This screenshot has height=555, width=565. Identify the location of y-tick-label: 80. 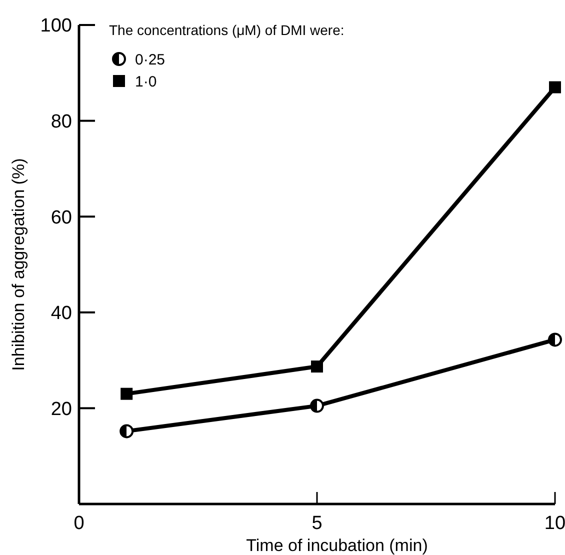
(61, 121).